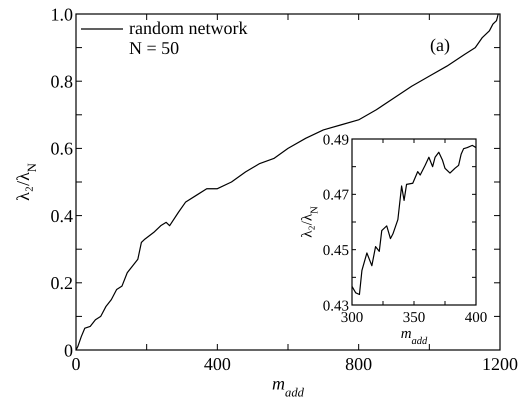 This screenshot has width=529, height=405. I want to click on y-tick-label: 0.6, so click(61, 148).